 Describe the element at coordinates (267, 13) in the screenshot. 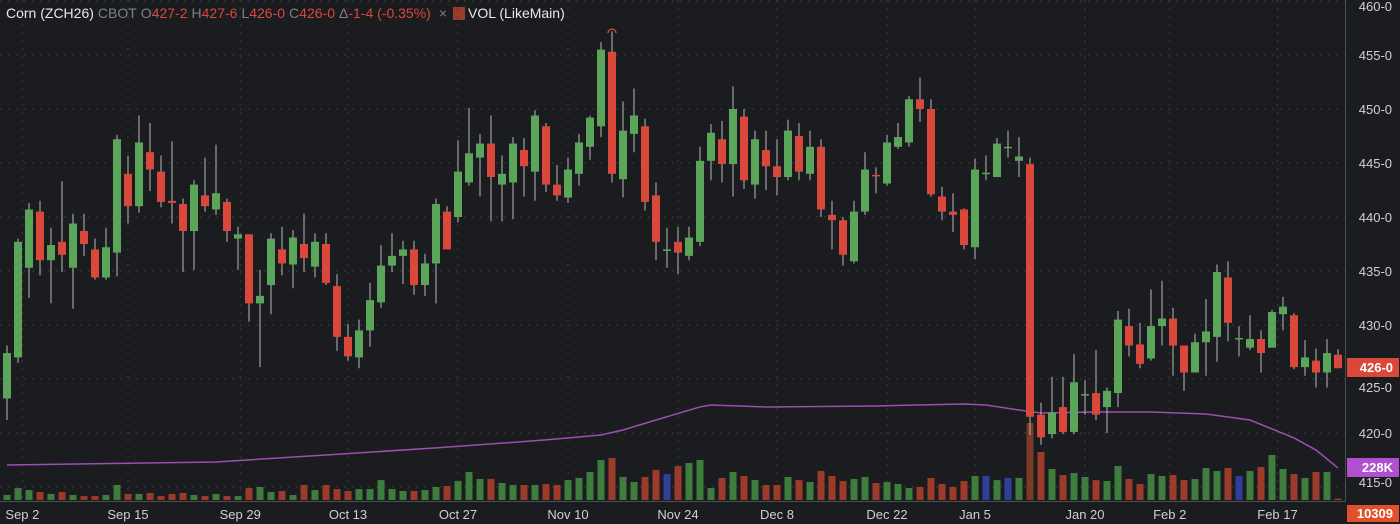

I see `low-value: 426-0` at that location.